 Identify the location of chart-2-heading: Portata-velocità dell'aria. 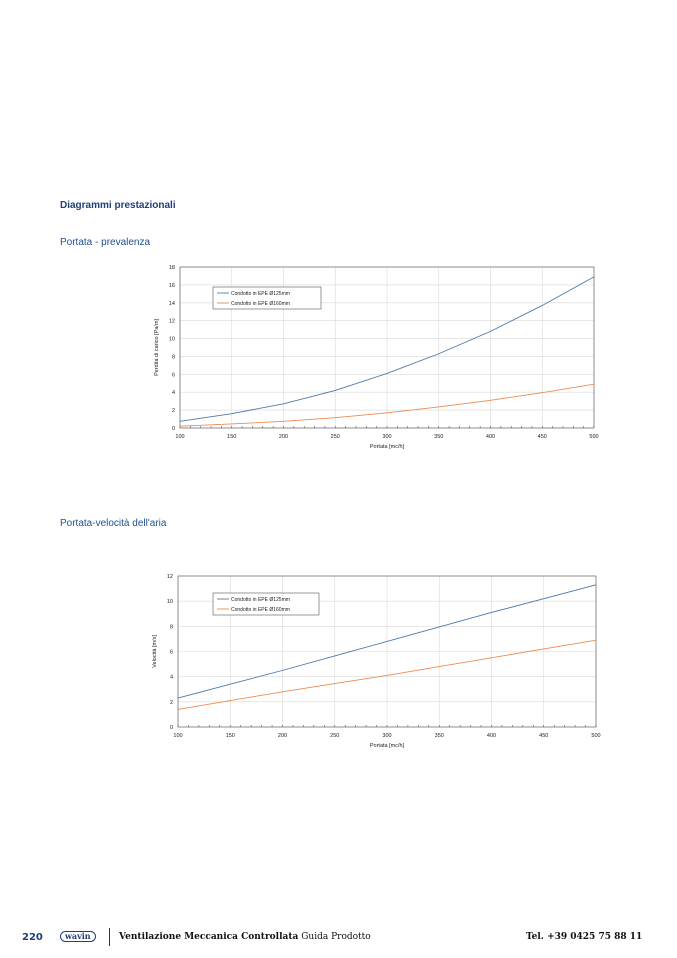
(113, 523).